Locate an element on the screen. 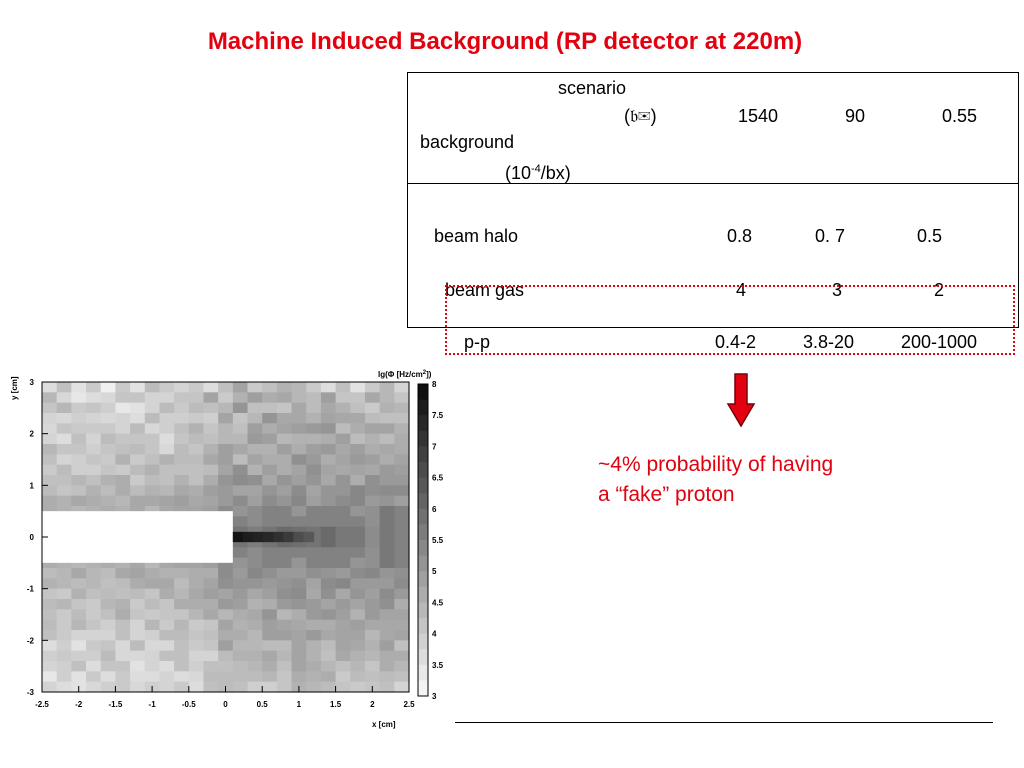  y-tick-label: 0 is located at coordinates (32, 537).